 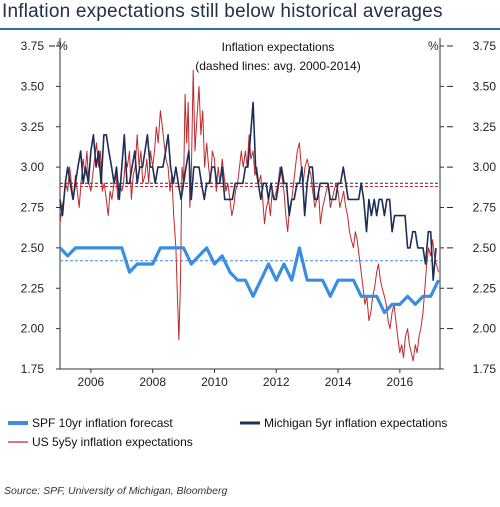 I want to click on y-unit-left: %, so click(x=62, y=46).